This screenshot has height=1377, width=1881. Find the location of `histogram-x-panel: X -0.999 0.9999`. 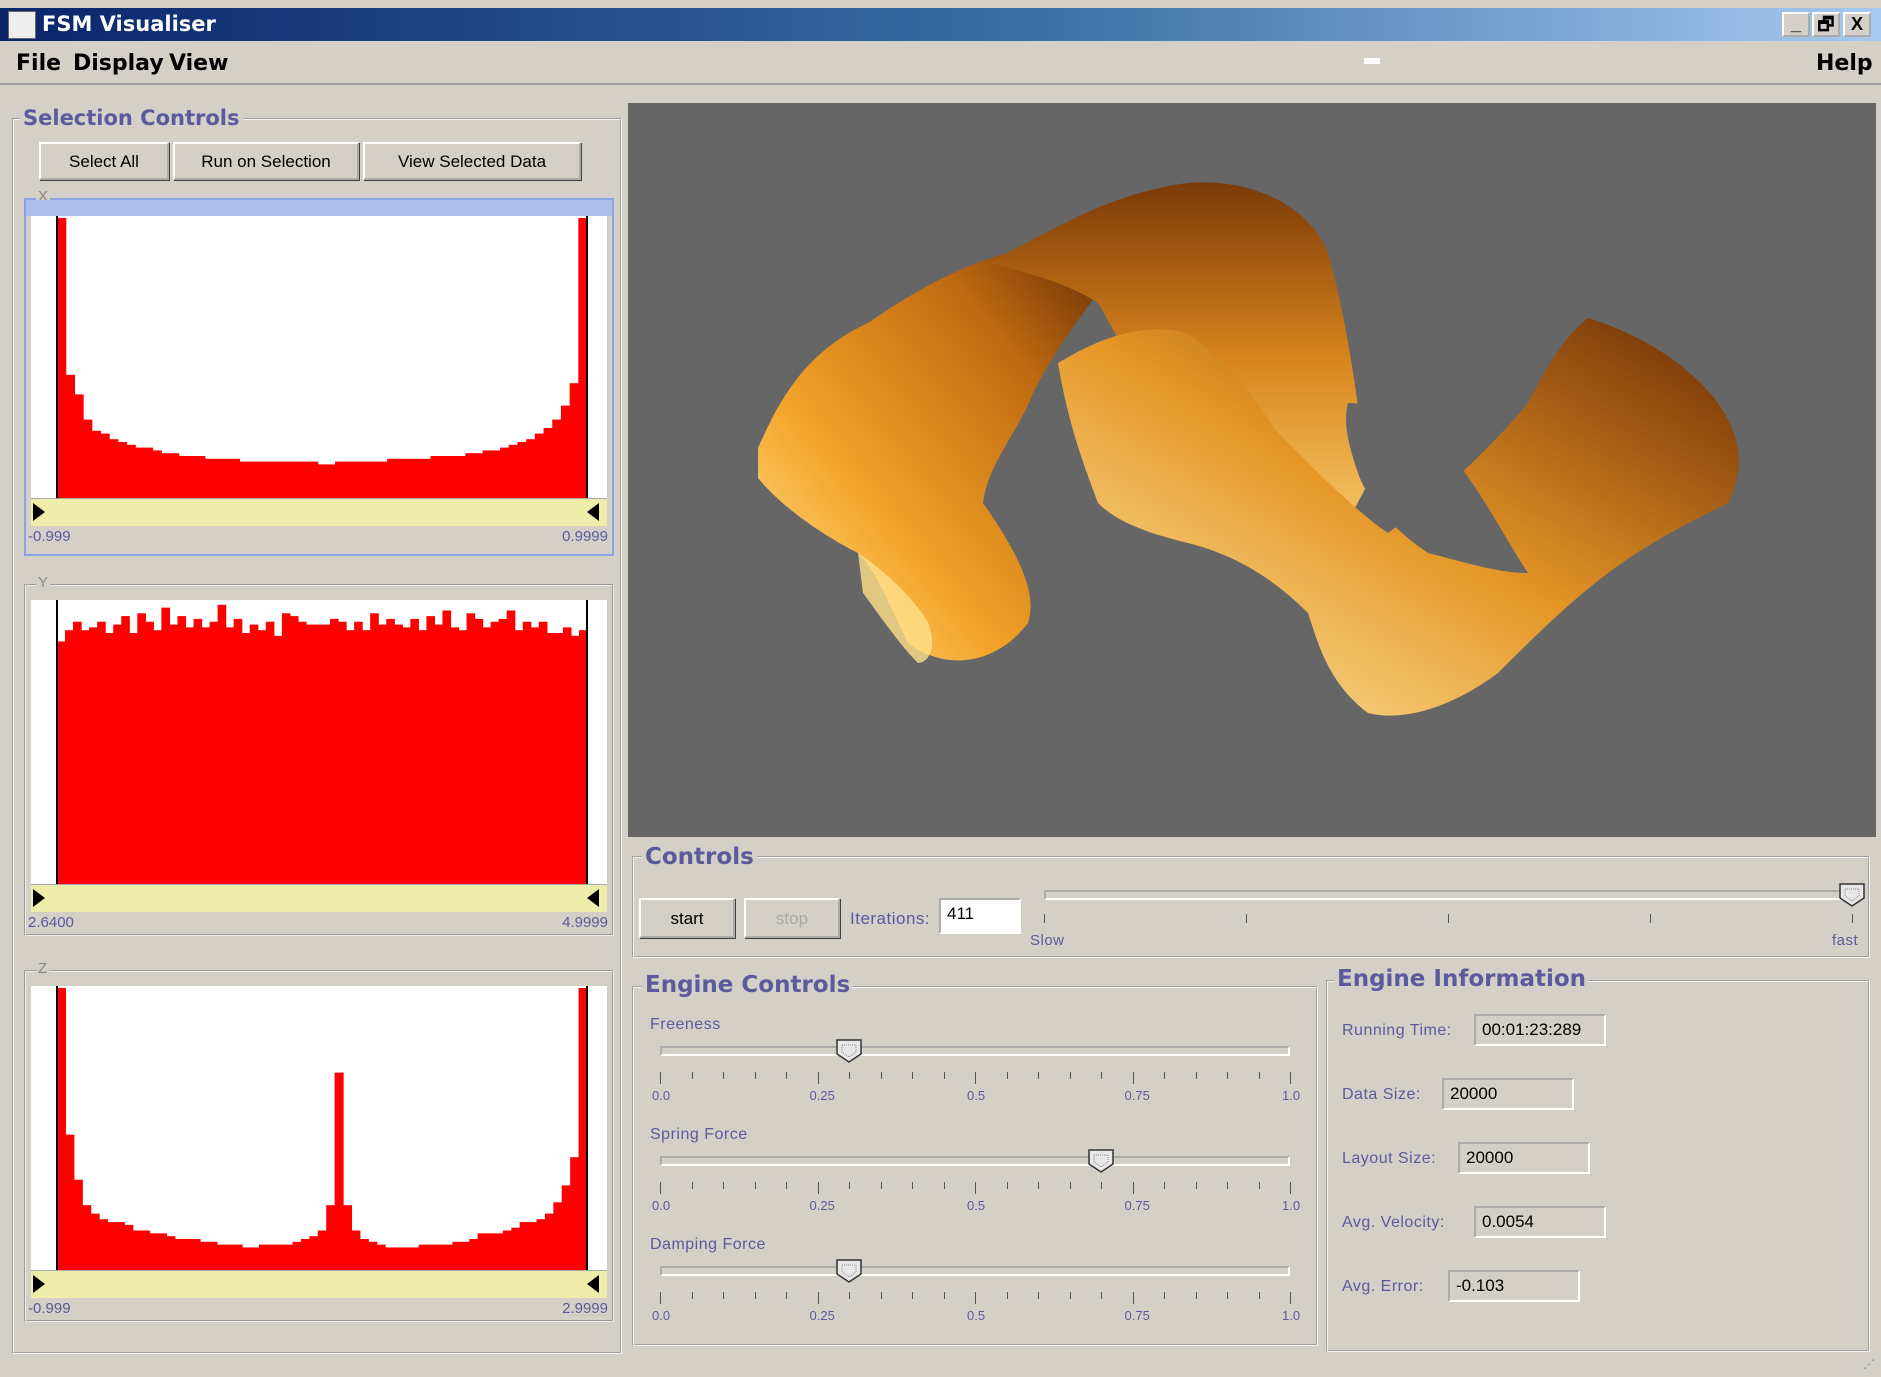

histogram-x-panel: X -0.999 0.9999 is located at coordinates (319, 372).